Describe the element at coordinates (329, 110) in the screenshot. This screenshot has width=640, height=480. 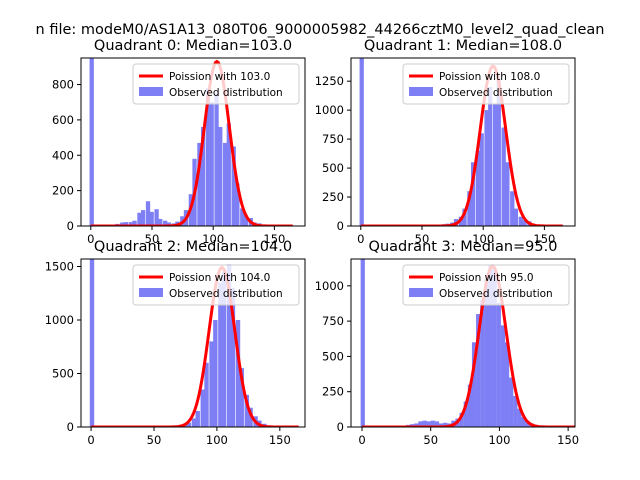
I see `quadrant-1-y-tick-label: 1000` at that location.